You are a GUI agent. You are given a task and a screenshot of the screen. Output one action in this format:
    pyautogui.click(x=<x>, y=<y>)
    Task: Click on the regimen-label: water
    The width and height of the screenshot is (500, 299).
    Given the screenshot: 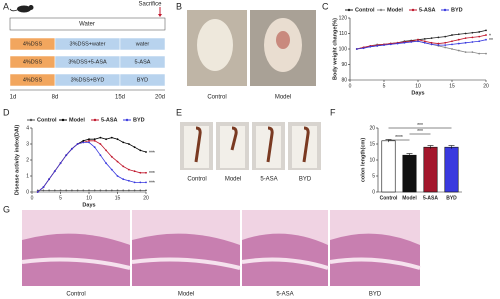 What is the action you would take?
    pyautogui.click(x=142, y=44)
    